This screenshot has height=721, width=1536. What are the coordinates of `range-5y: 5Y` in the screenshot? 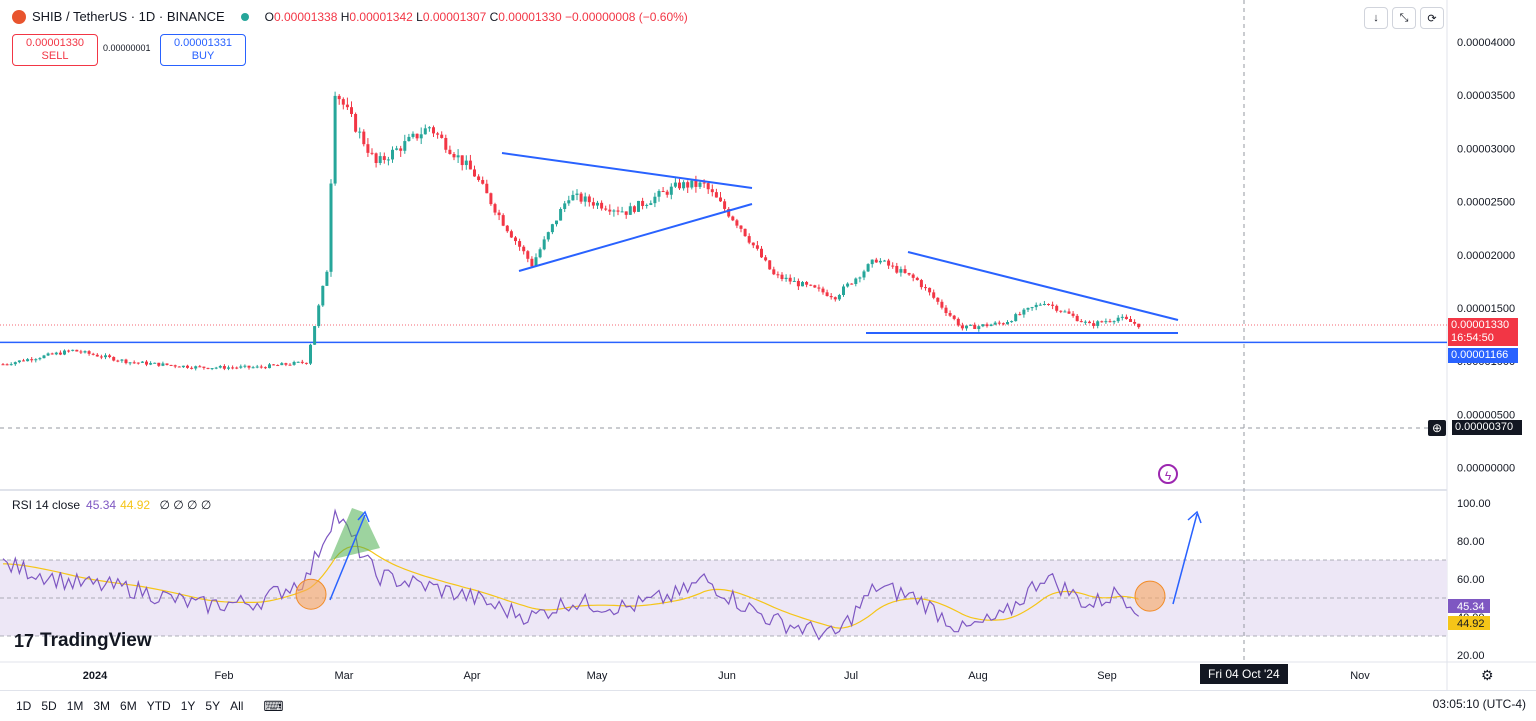 It's located at (213, 706).